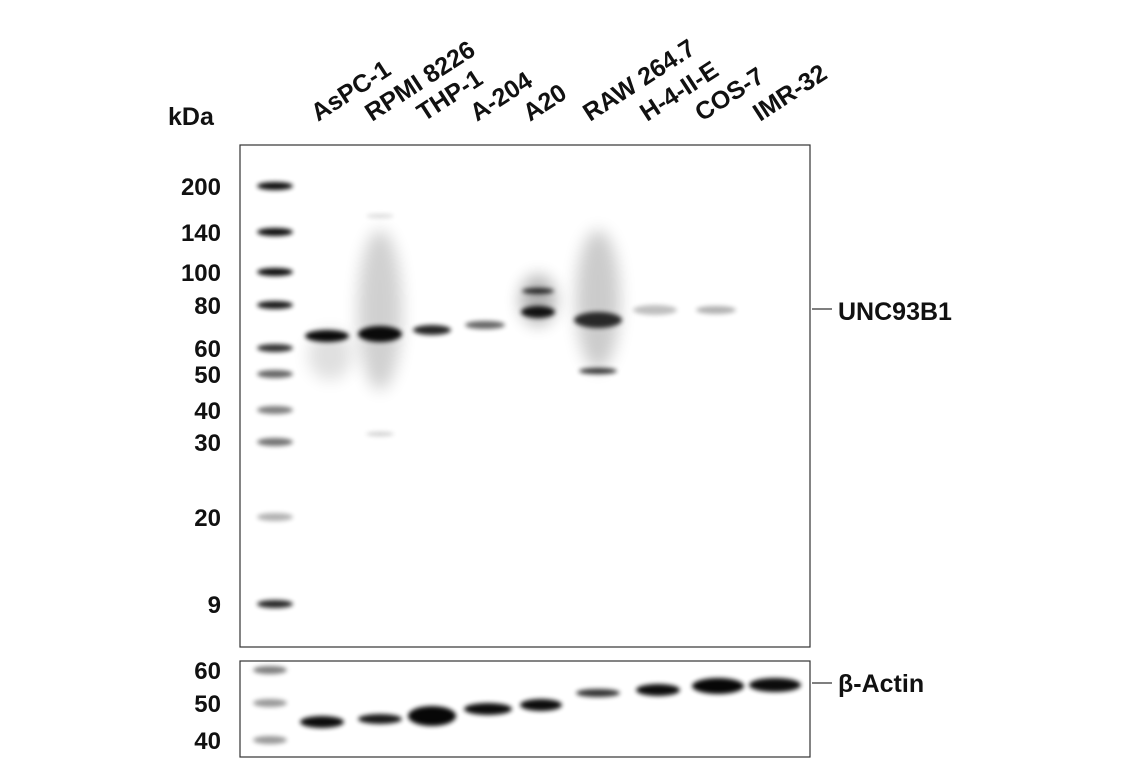  What do you see at coordinates (895, 312) in the screenshot?
I see `protein-label: UNC93B1` at bounding box center [895, 312].